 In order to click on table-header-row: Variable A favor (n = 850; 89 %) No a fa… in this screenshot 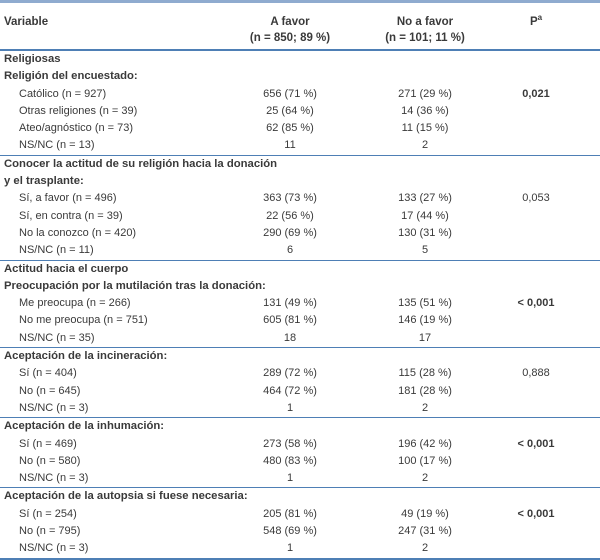, I will do `click(300, 27)`.